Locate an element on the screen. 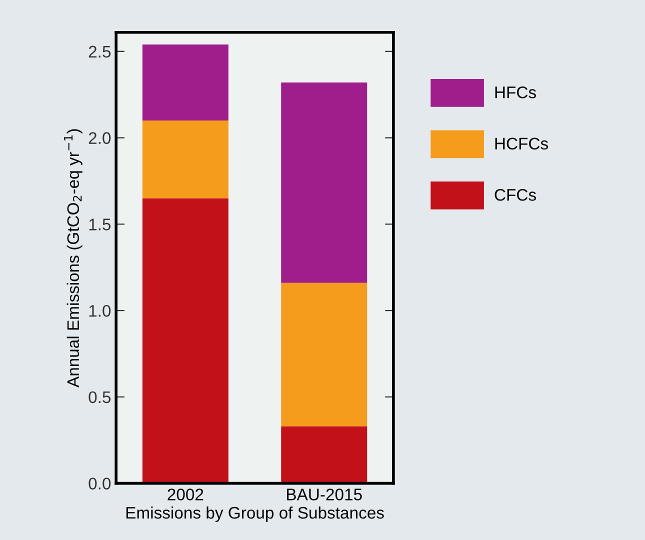 The width and height of the screenshot is (645, 540). y-tick-label: 0.0 is located at coordinates (99, 484).